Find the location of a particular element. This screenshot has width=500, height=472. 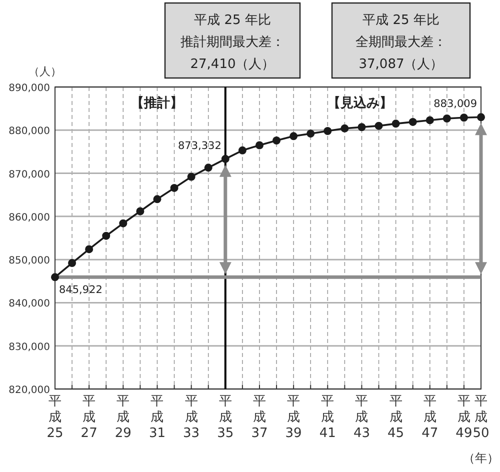

annotation: 【見込み】 is located at coordinates (360, 103).